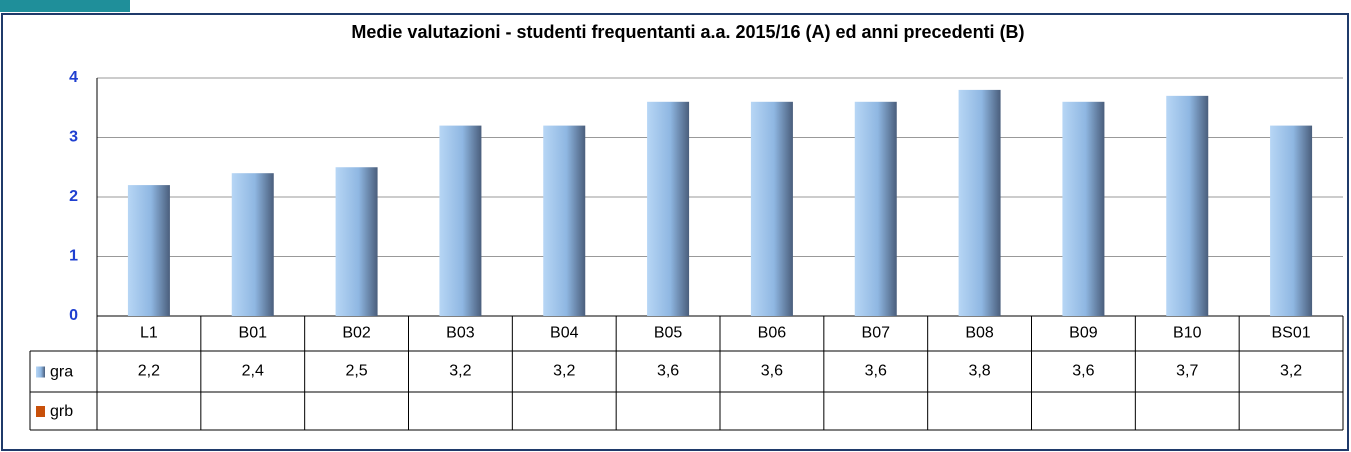 Image resolution: width=1351 pixels, height=452 pixels. What do you see at coordinates (979, 333) in the screenshot?
I see `x-tick-label: B08` at bounding box center [979, 333].